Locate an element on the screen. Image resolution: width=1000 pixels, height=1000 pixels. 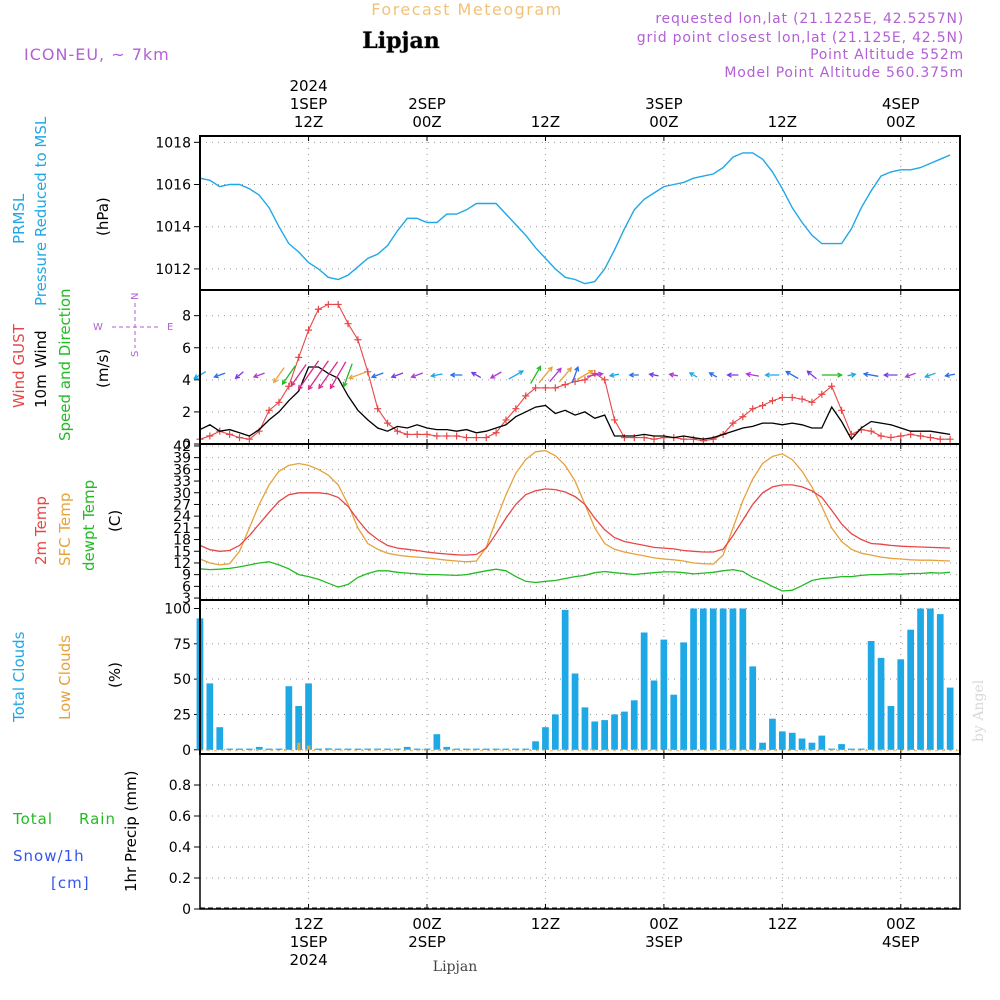
precip-rain-label: Rain is located at coordinates (97, 819).